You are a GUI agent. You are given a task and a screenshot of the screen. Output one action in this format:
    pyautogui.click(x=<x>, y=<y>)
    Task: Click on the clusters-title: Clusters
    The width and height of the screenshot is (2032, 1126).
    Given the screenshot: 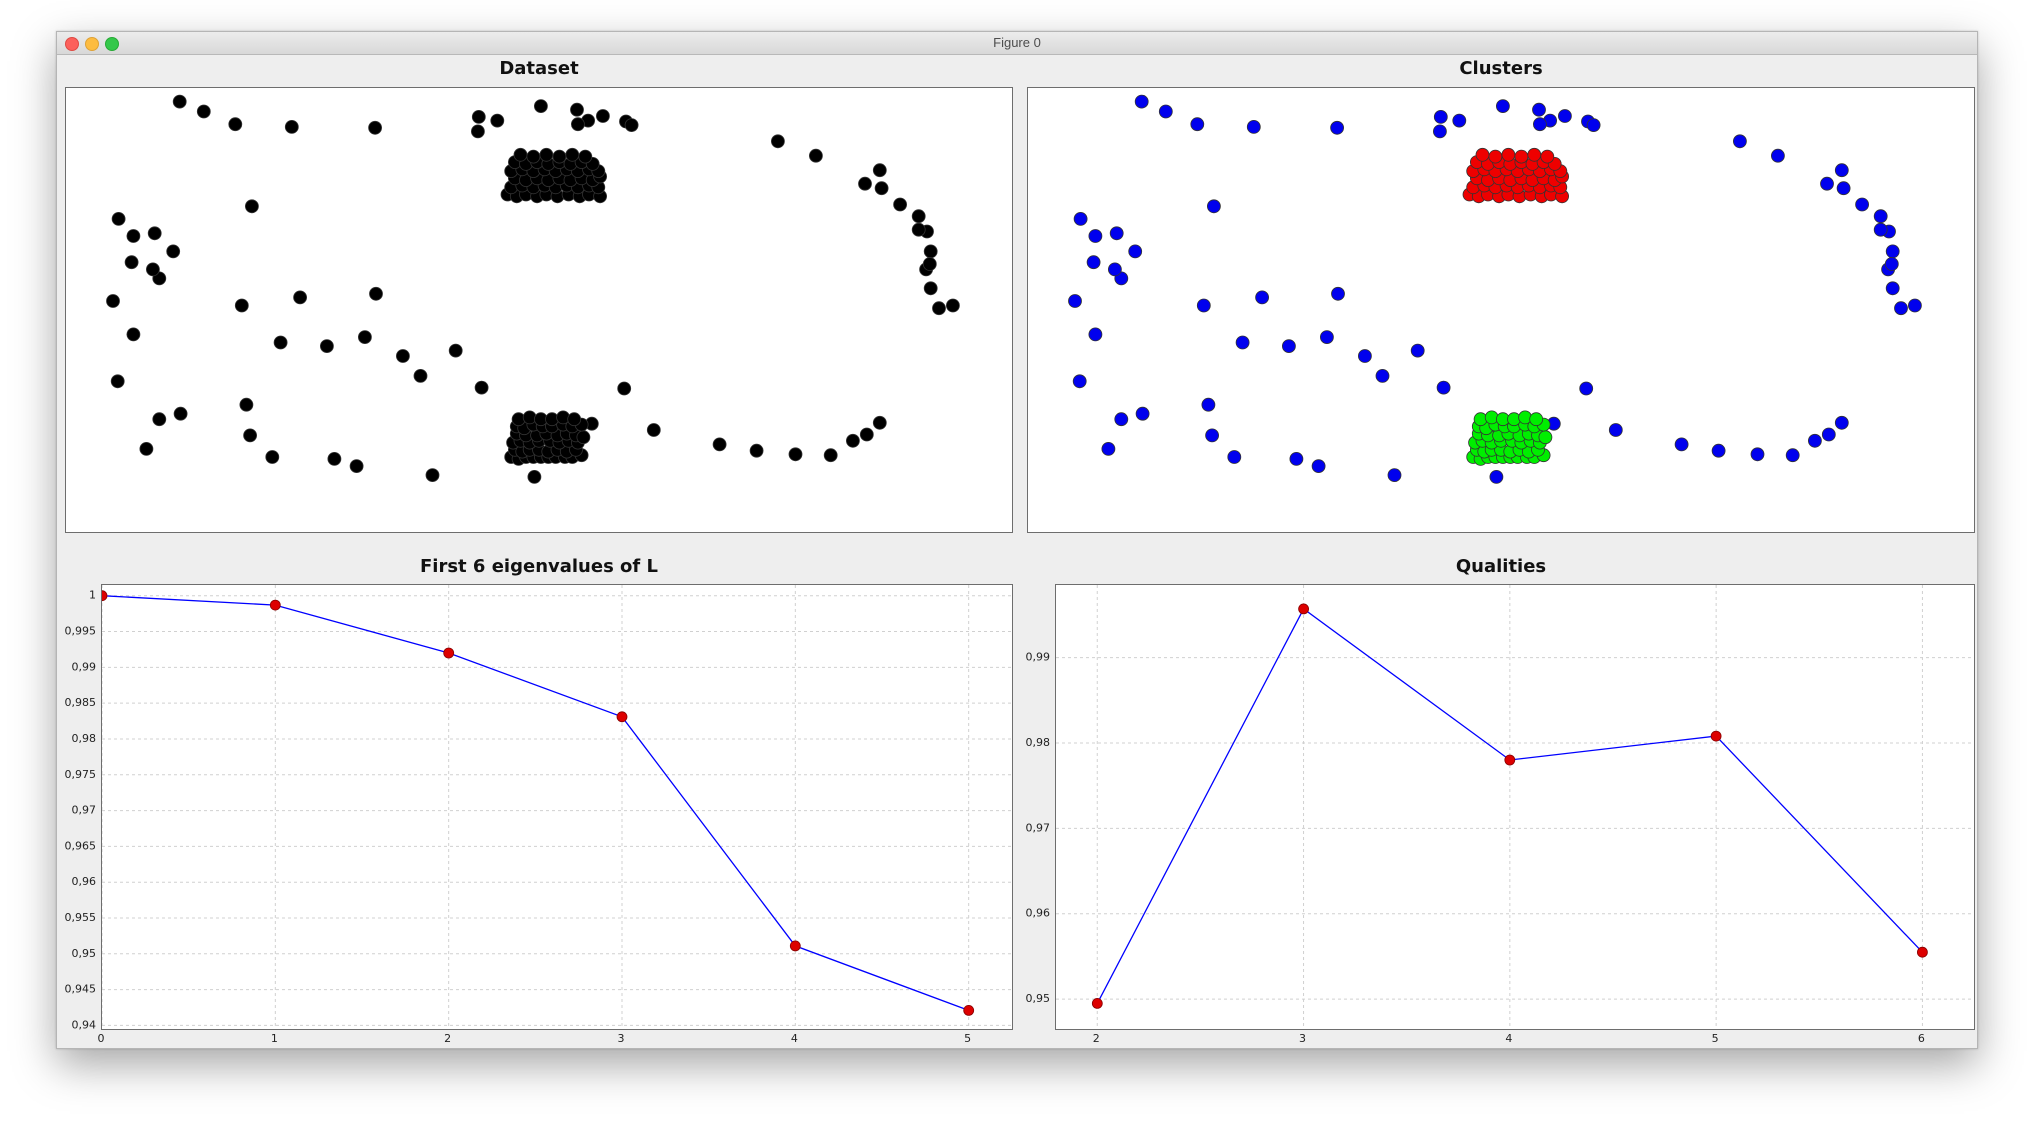 What is the action you would take?
    pyautogui.click(x=1501, y=68)
    